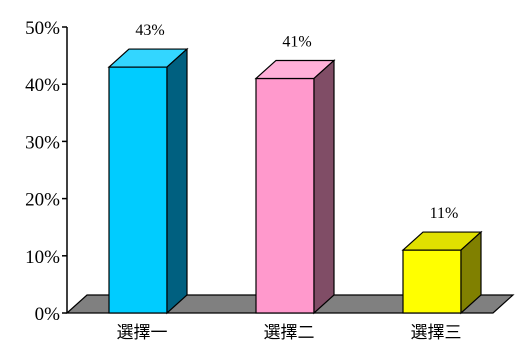 This screenshot has width=515, height=345. I want to click on category-label: 選擇三, so click(436, 333).